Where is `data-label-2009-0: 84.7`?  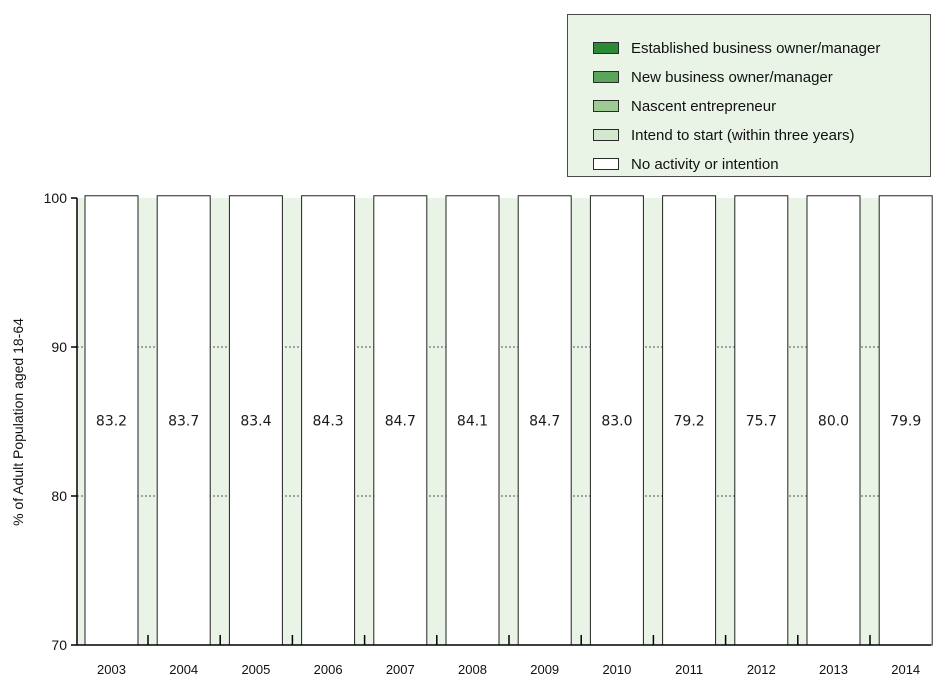 data-label-2009-0: 84.7 is located at coordinates (544, 421).